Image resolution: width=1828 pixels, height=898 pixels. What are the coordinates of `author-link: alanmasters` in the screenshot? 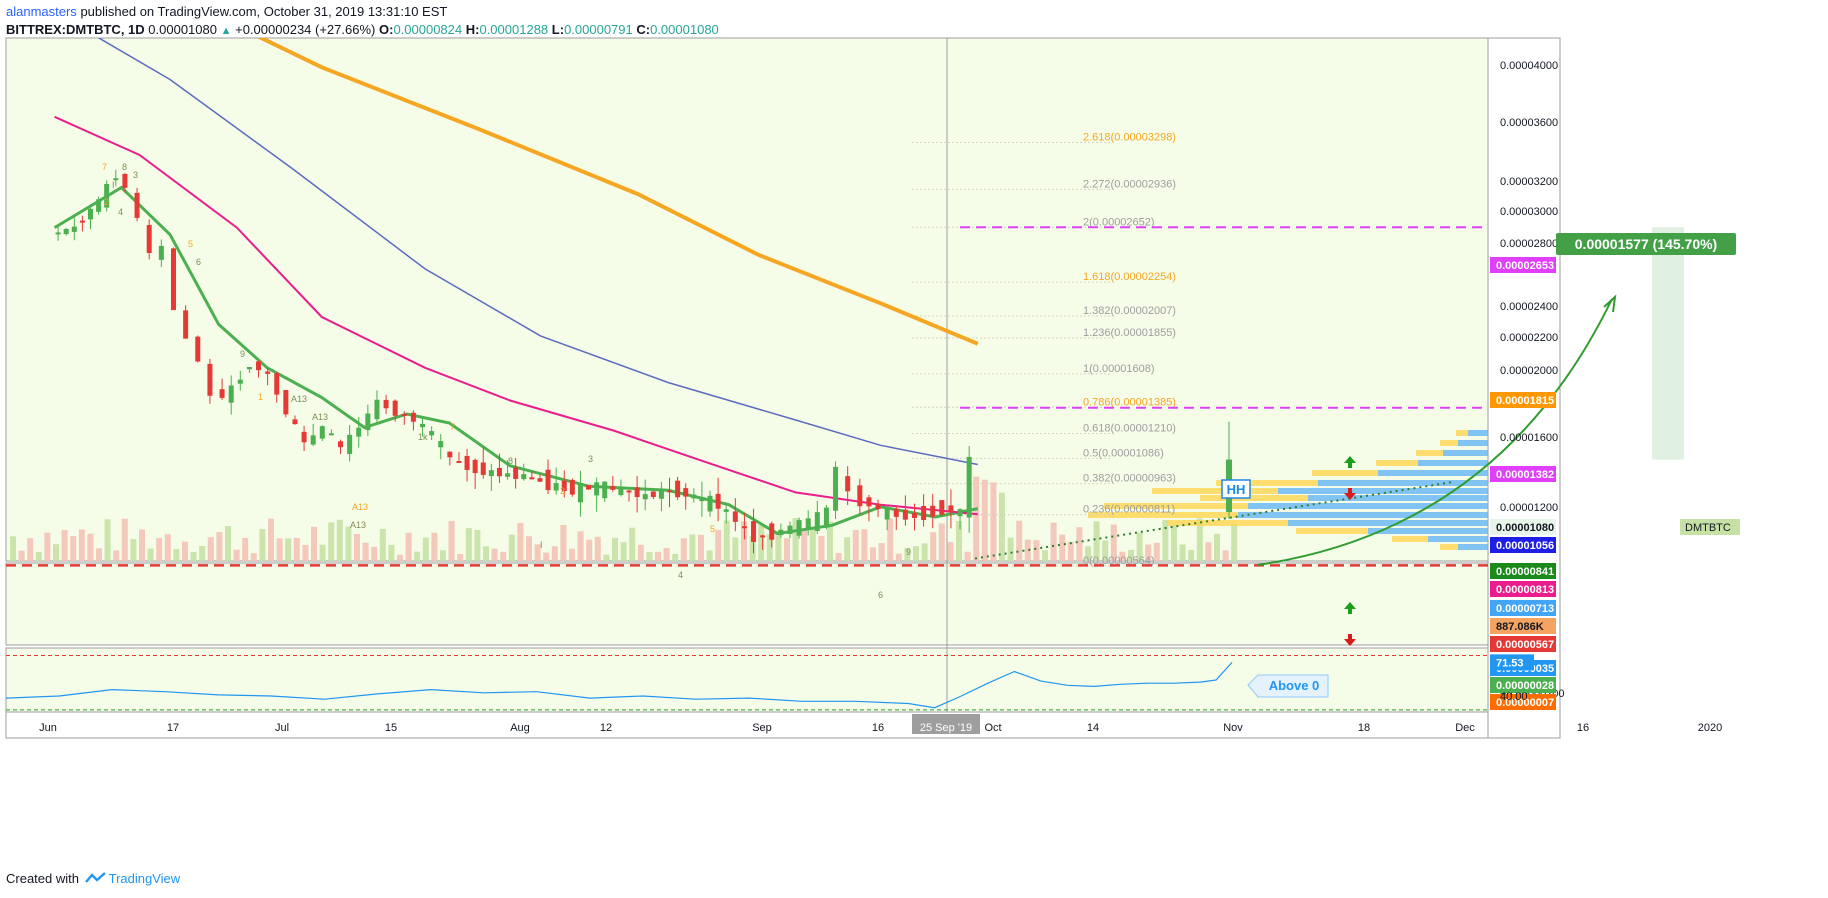 It's located at (41, 11).